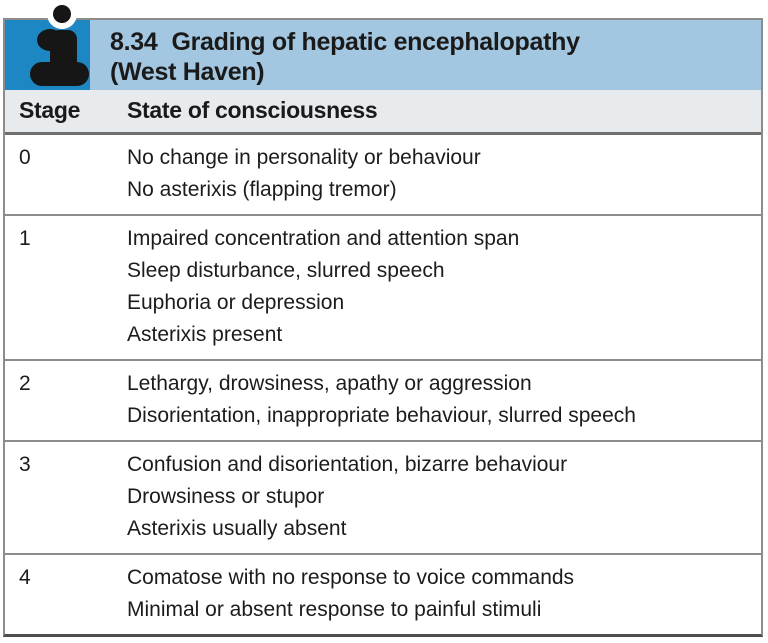 This screenshot has width=768, height=643. What do you see at coordinates (236, 302) in the screenshot?
I see `description-line: Euphoria or depression` at bounding box center [236, 302].